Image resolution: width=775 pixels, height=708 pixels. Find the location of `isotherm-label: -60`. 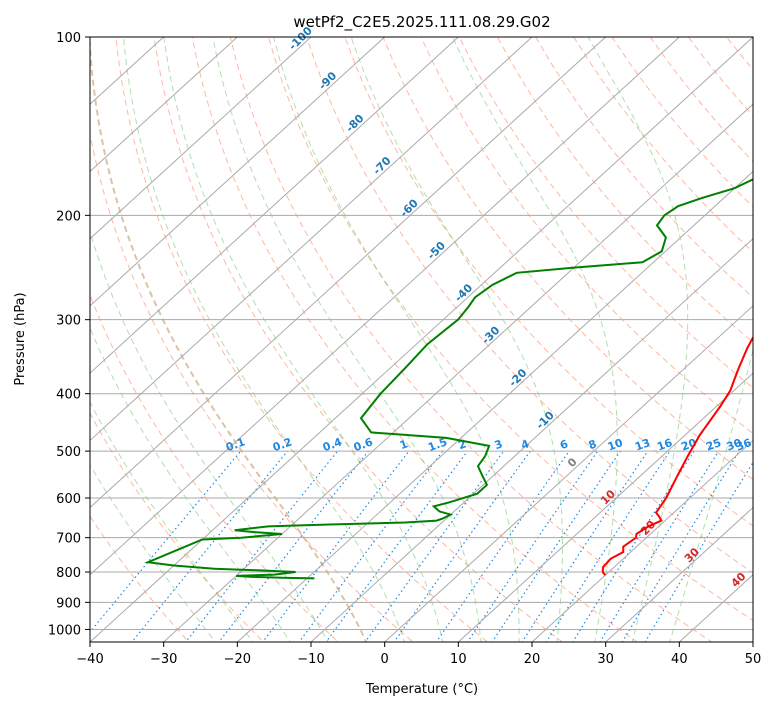

isotherm-label: -60 is located at coordinates (409, 207).